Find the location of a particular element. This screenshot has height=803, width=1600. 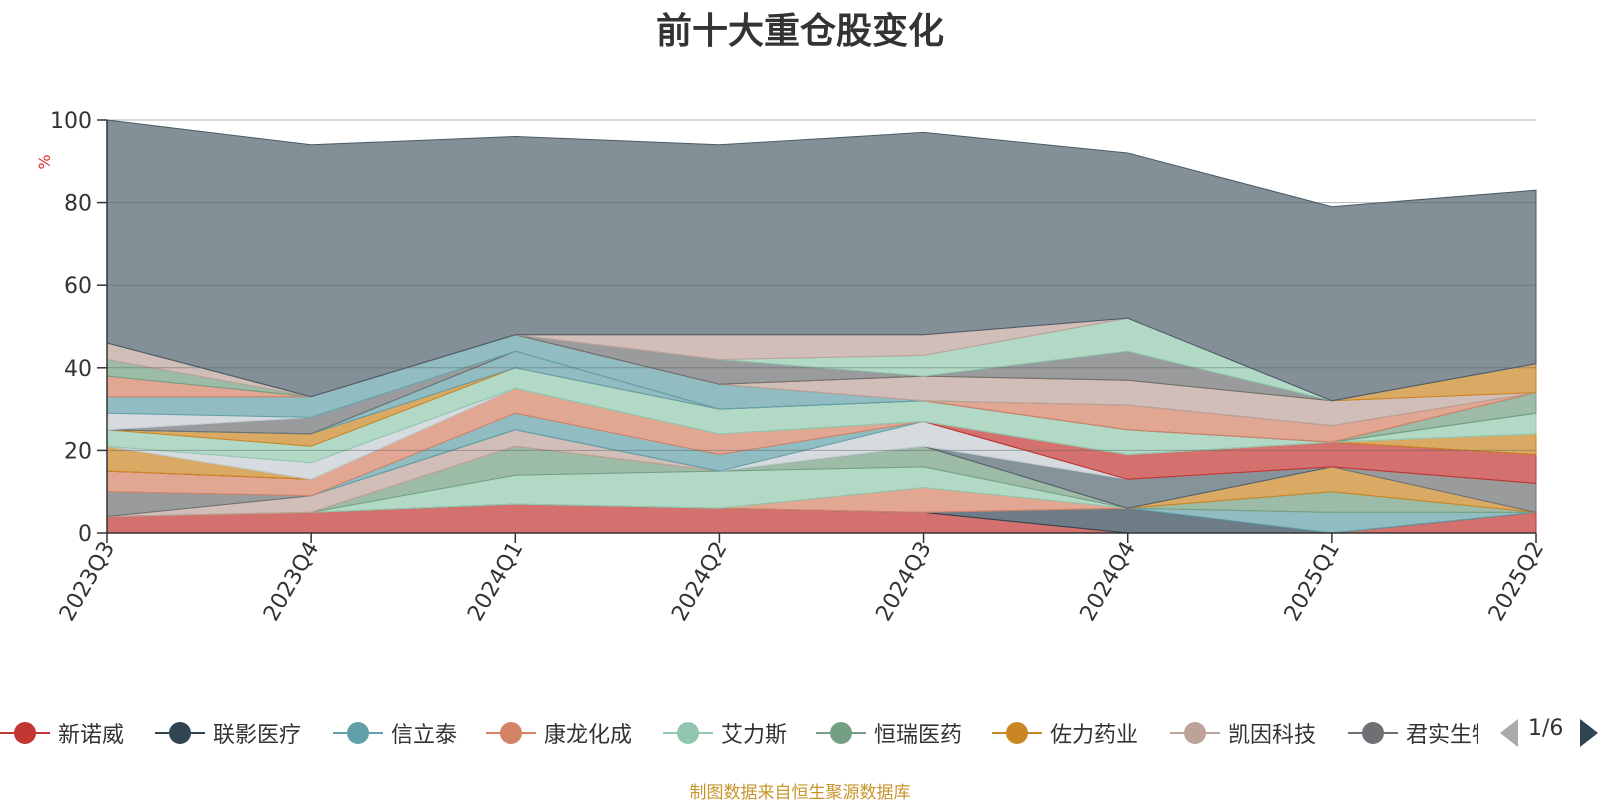

legend: 新诺威 联影医疗 信立泰 康龙化成 艾力斯 恒瑞医药 佐力药业 凯因科技 君实生物 1/6 is located at coordinates (800, 733).